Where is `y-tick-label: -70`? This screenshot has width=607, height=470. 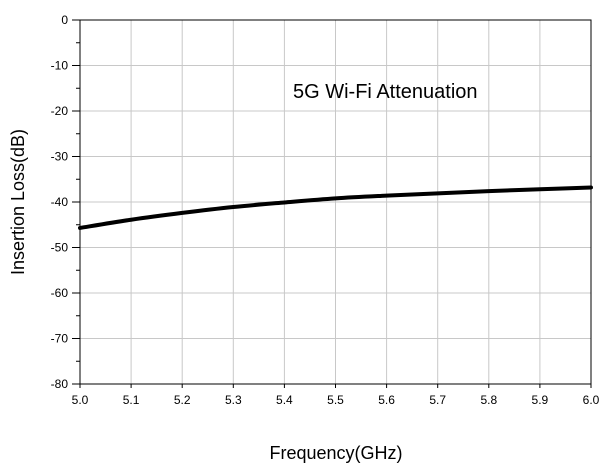 y-tick-label: -70 is located at coordinates (60, 339).